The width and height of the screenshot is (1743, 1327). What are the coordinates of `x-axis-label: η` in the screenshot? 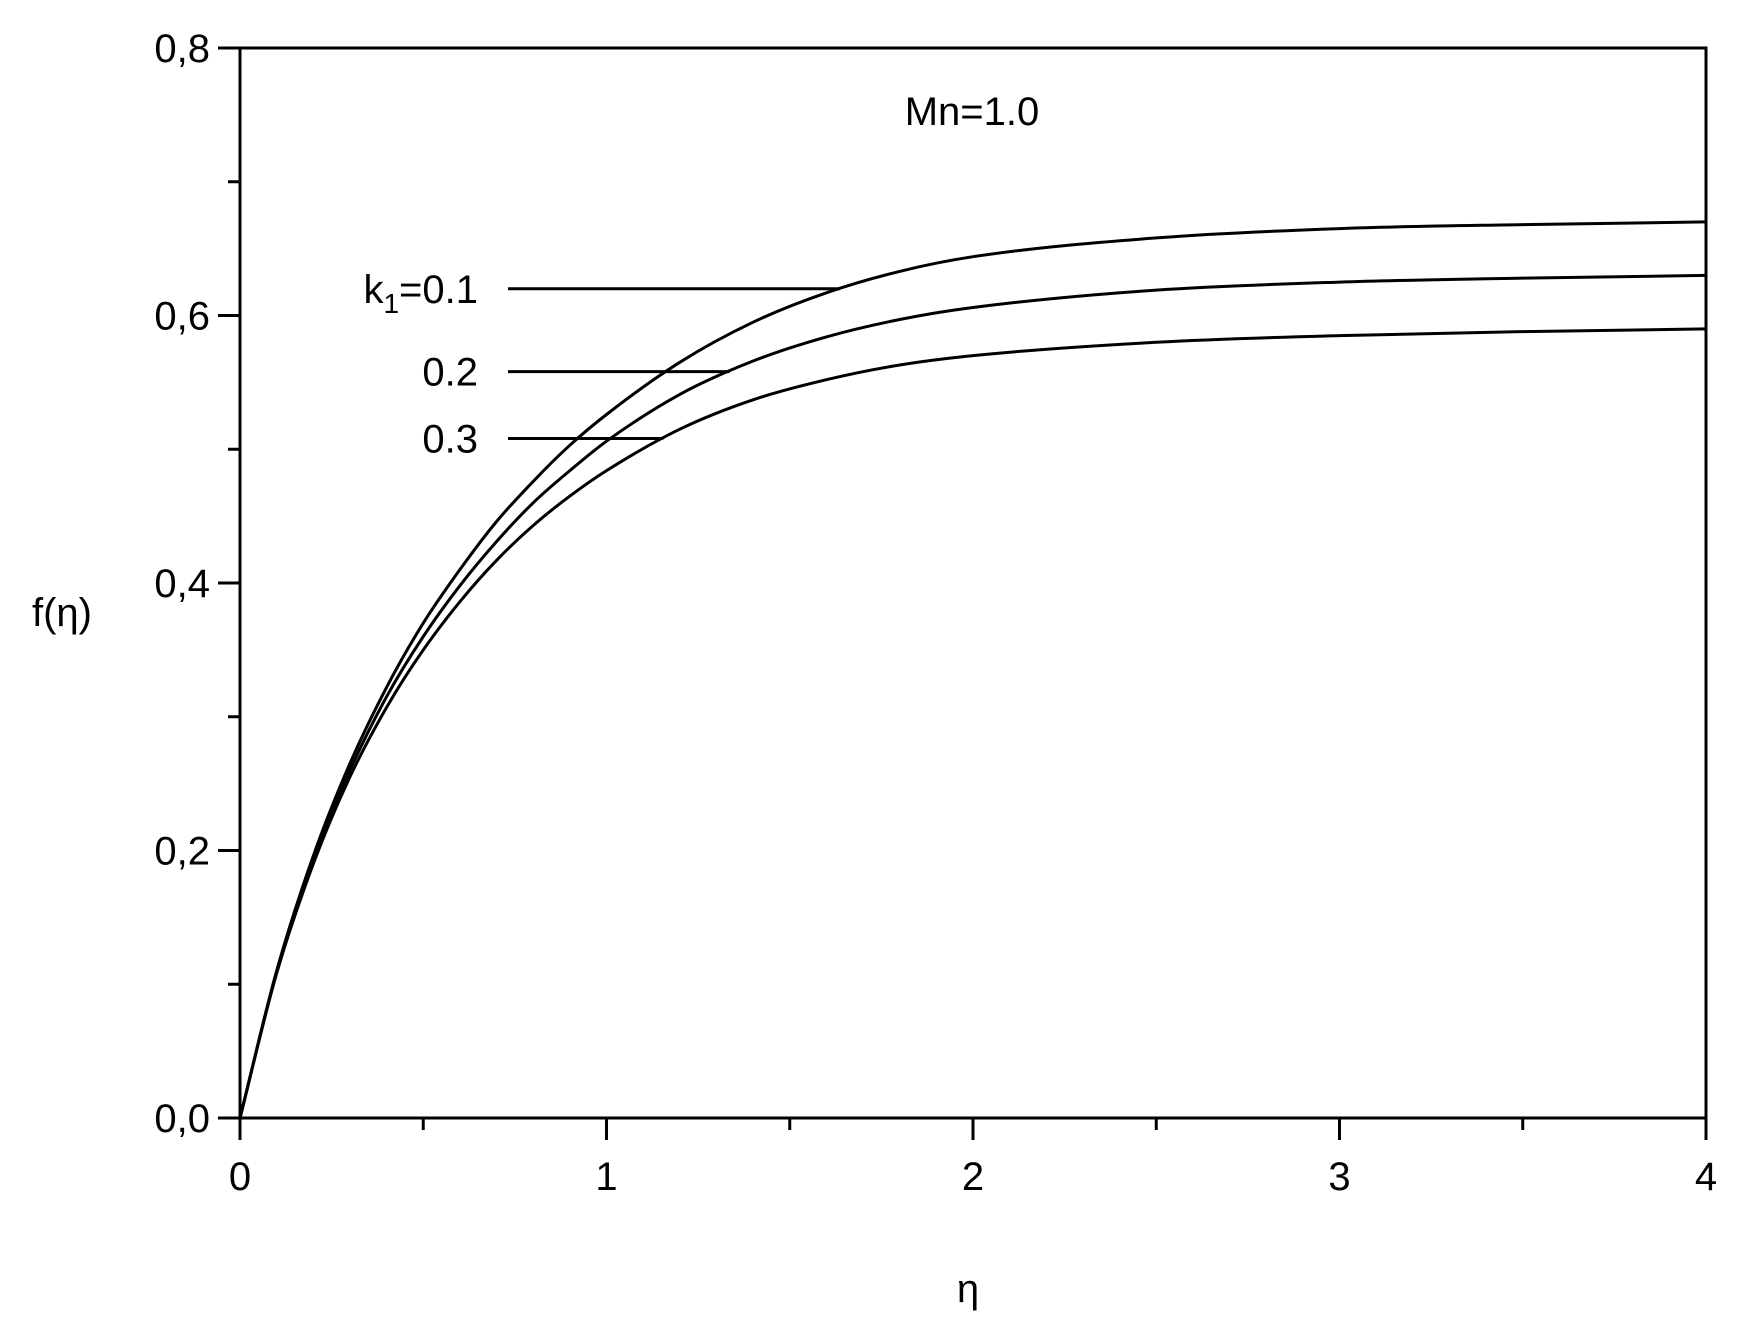 It's located at (968, 1289).